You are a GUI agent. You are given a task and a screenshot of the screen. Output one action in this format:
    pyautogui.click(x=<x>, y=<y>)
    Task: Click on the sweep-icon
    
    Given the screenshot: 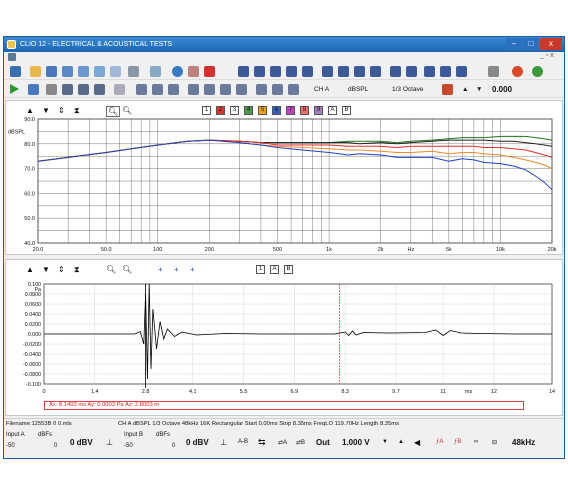 What is the action you would take?
    pyautogui.click(x=307, y=71)
    